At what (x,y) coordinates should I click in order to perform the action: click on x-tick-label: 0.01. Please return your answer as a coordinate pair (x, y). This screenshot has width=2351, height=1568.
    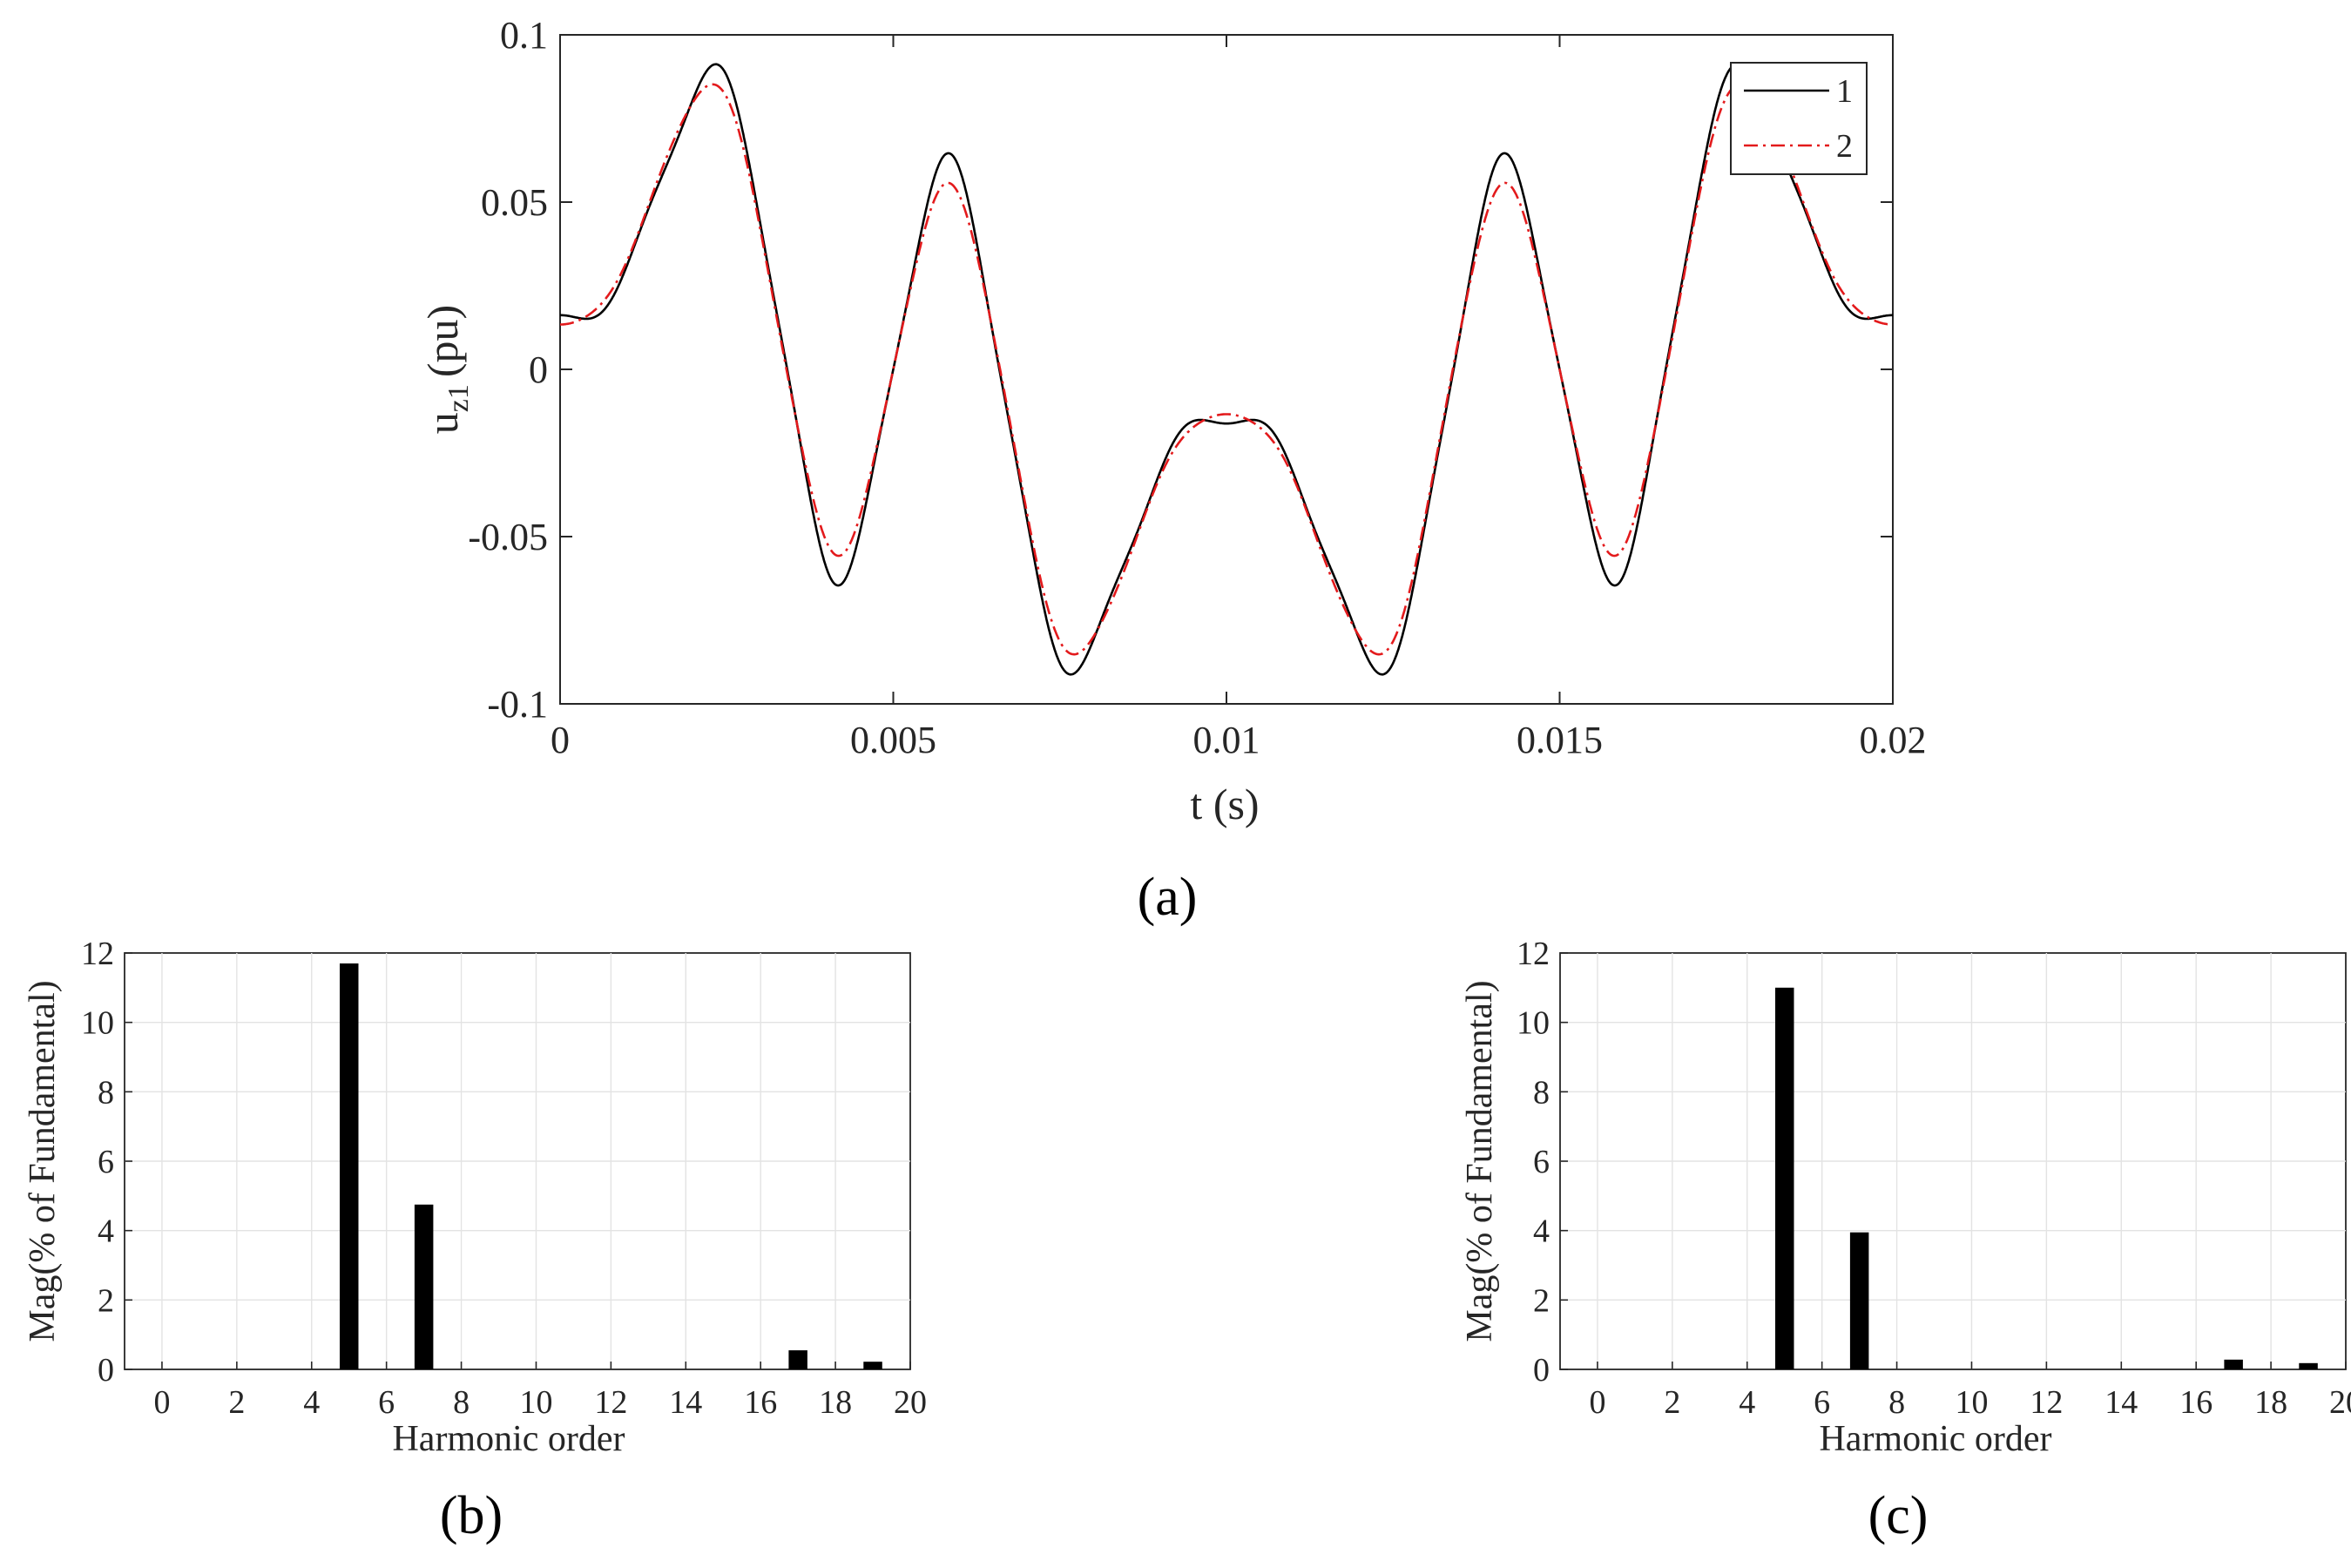
    Looking at the image, I should click on (1226, 740).